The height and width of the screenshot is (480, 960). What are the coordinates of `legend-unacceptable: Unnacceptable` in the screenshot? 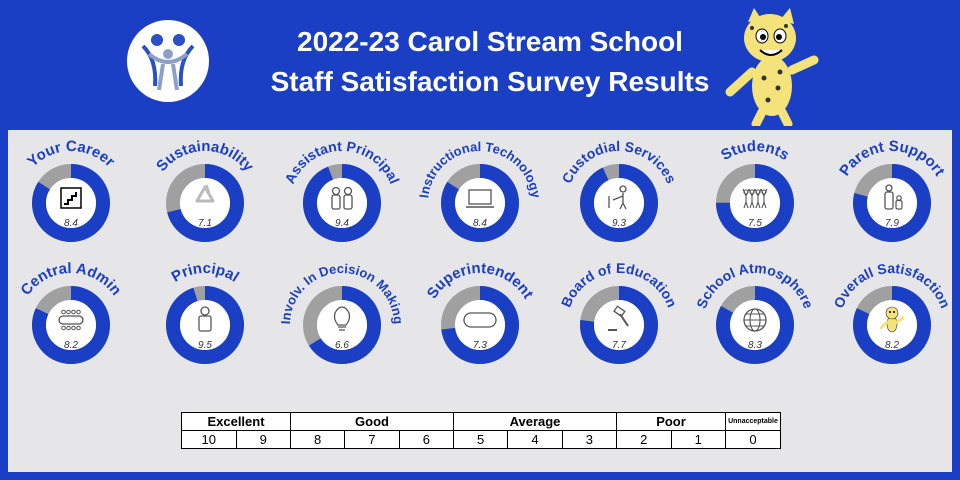 It's located at (753, 421).